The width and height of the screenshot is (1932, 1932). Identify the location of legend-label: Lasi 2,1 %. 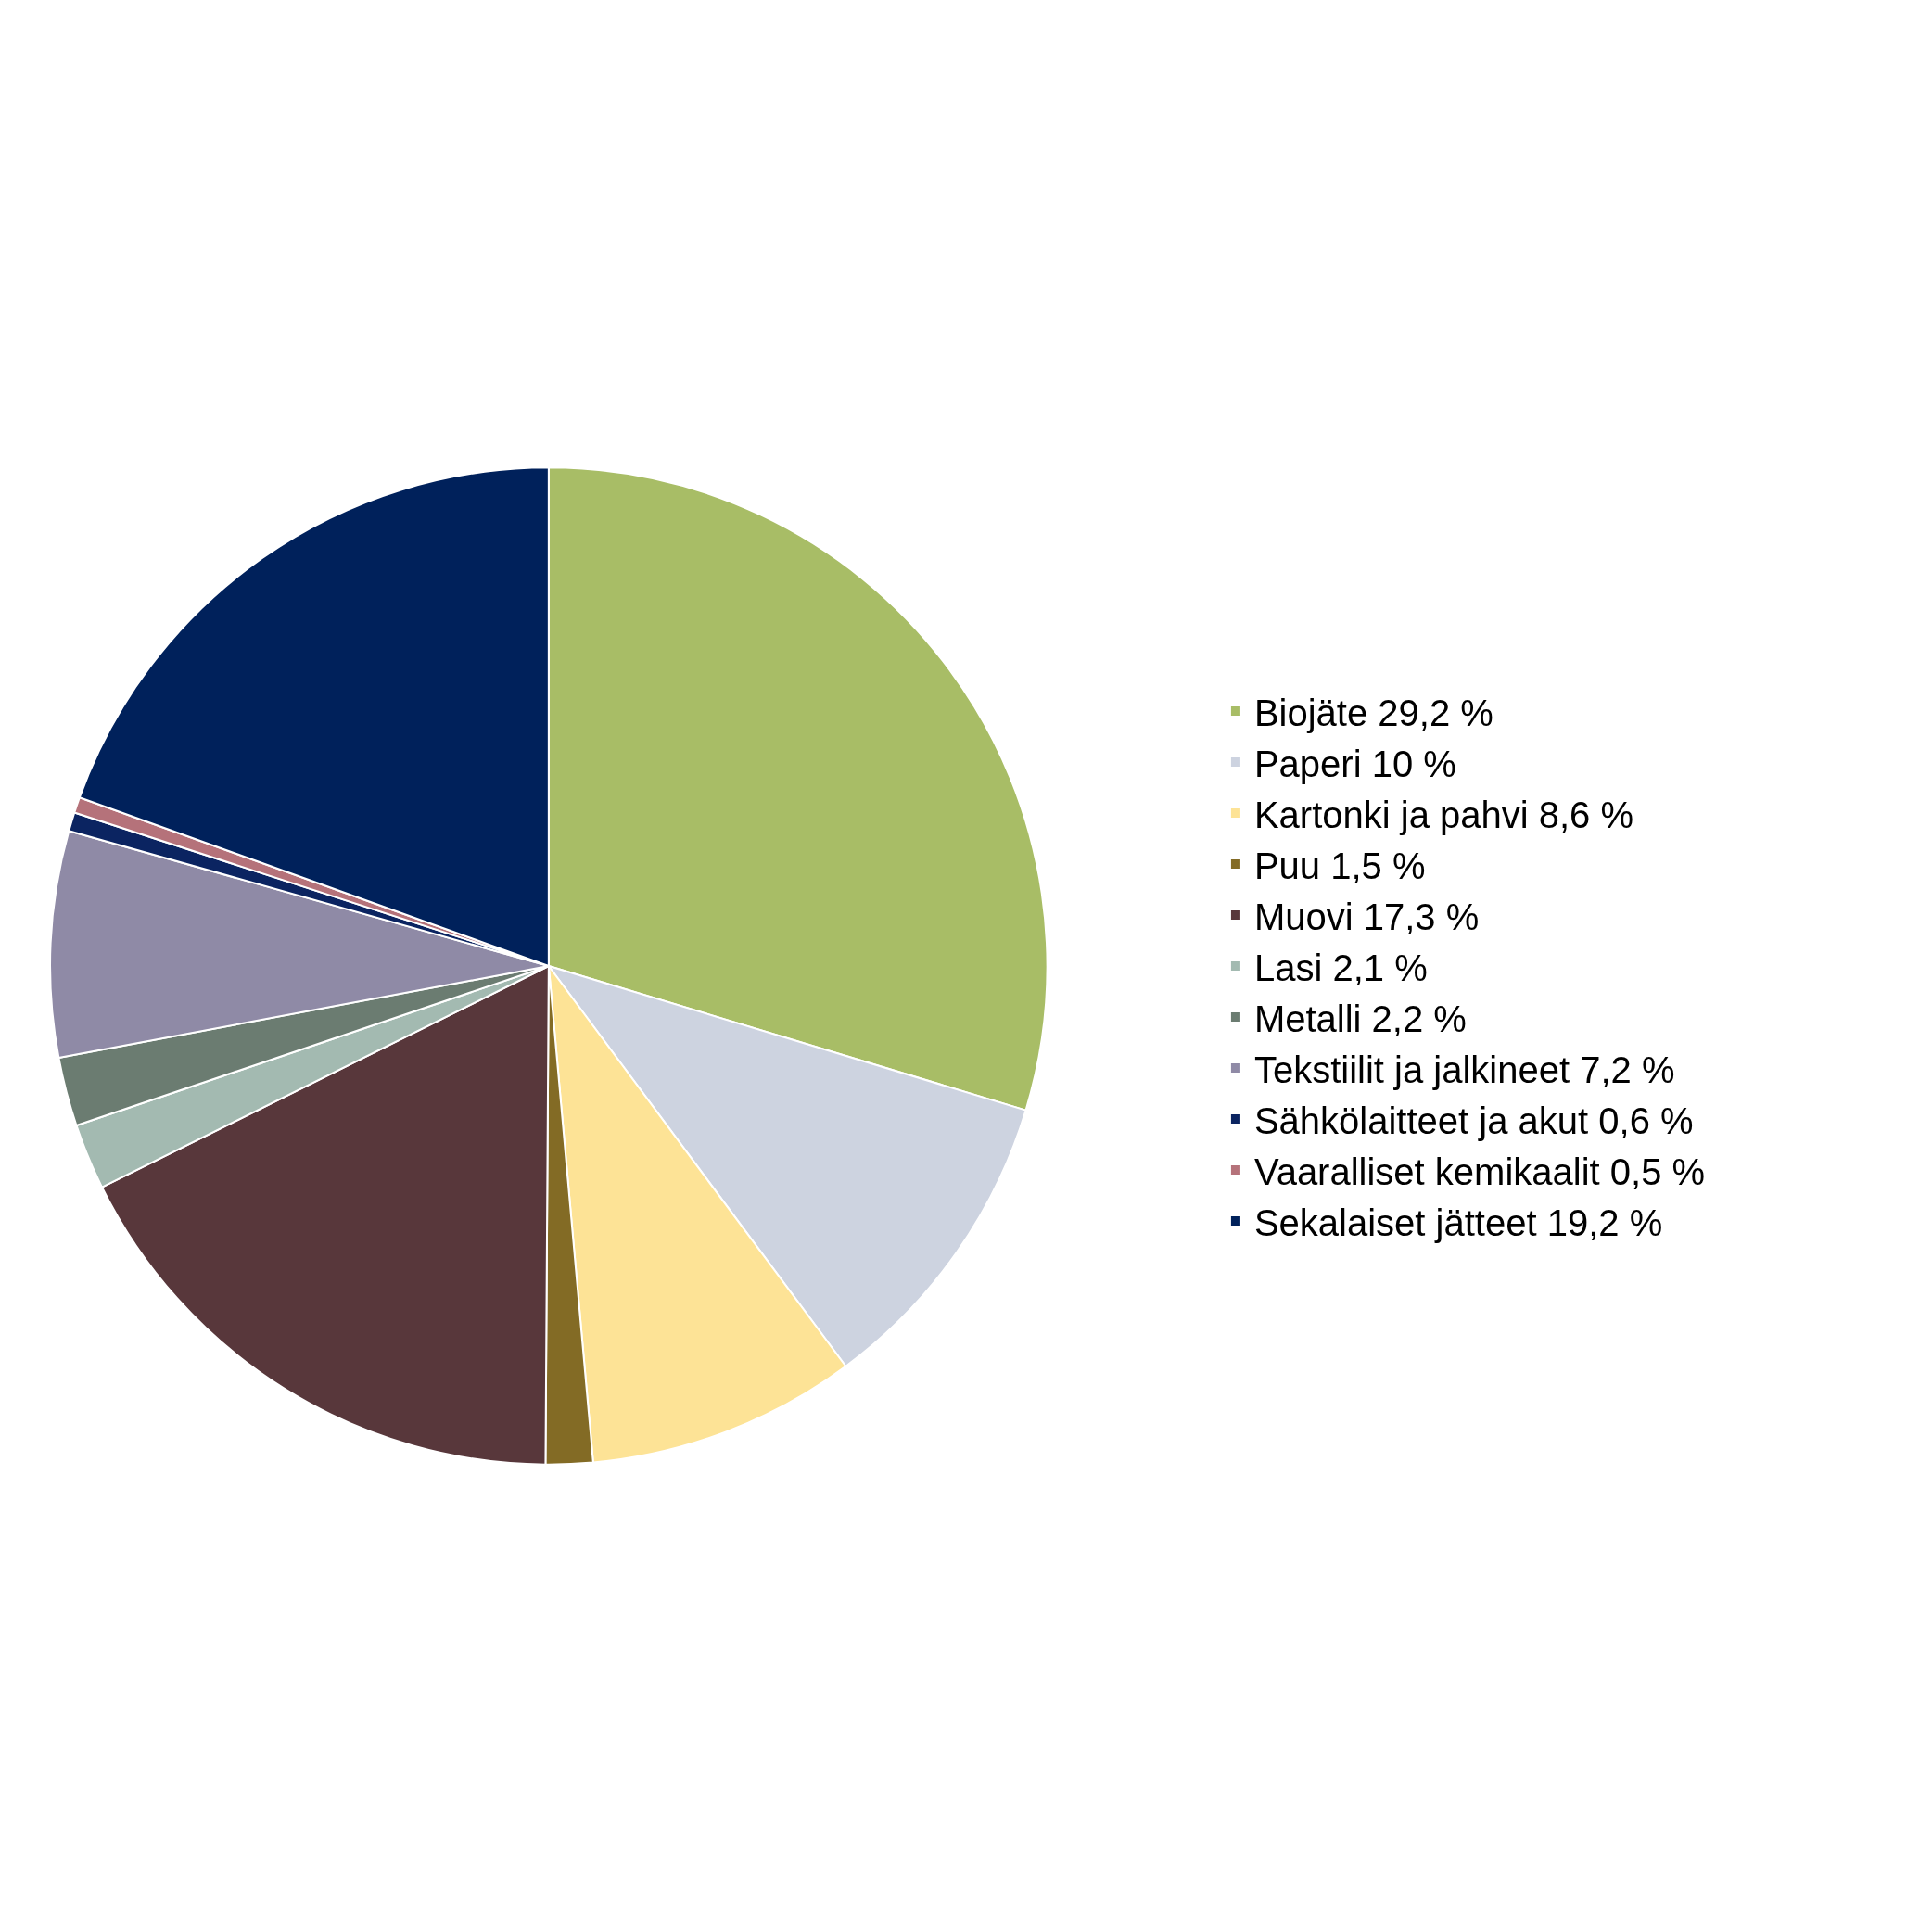
(1340, 967).